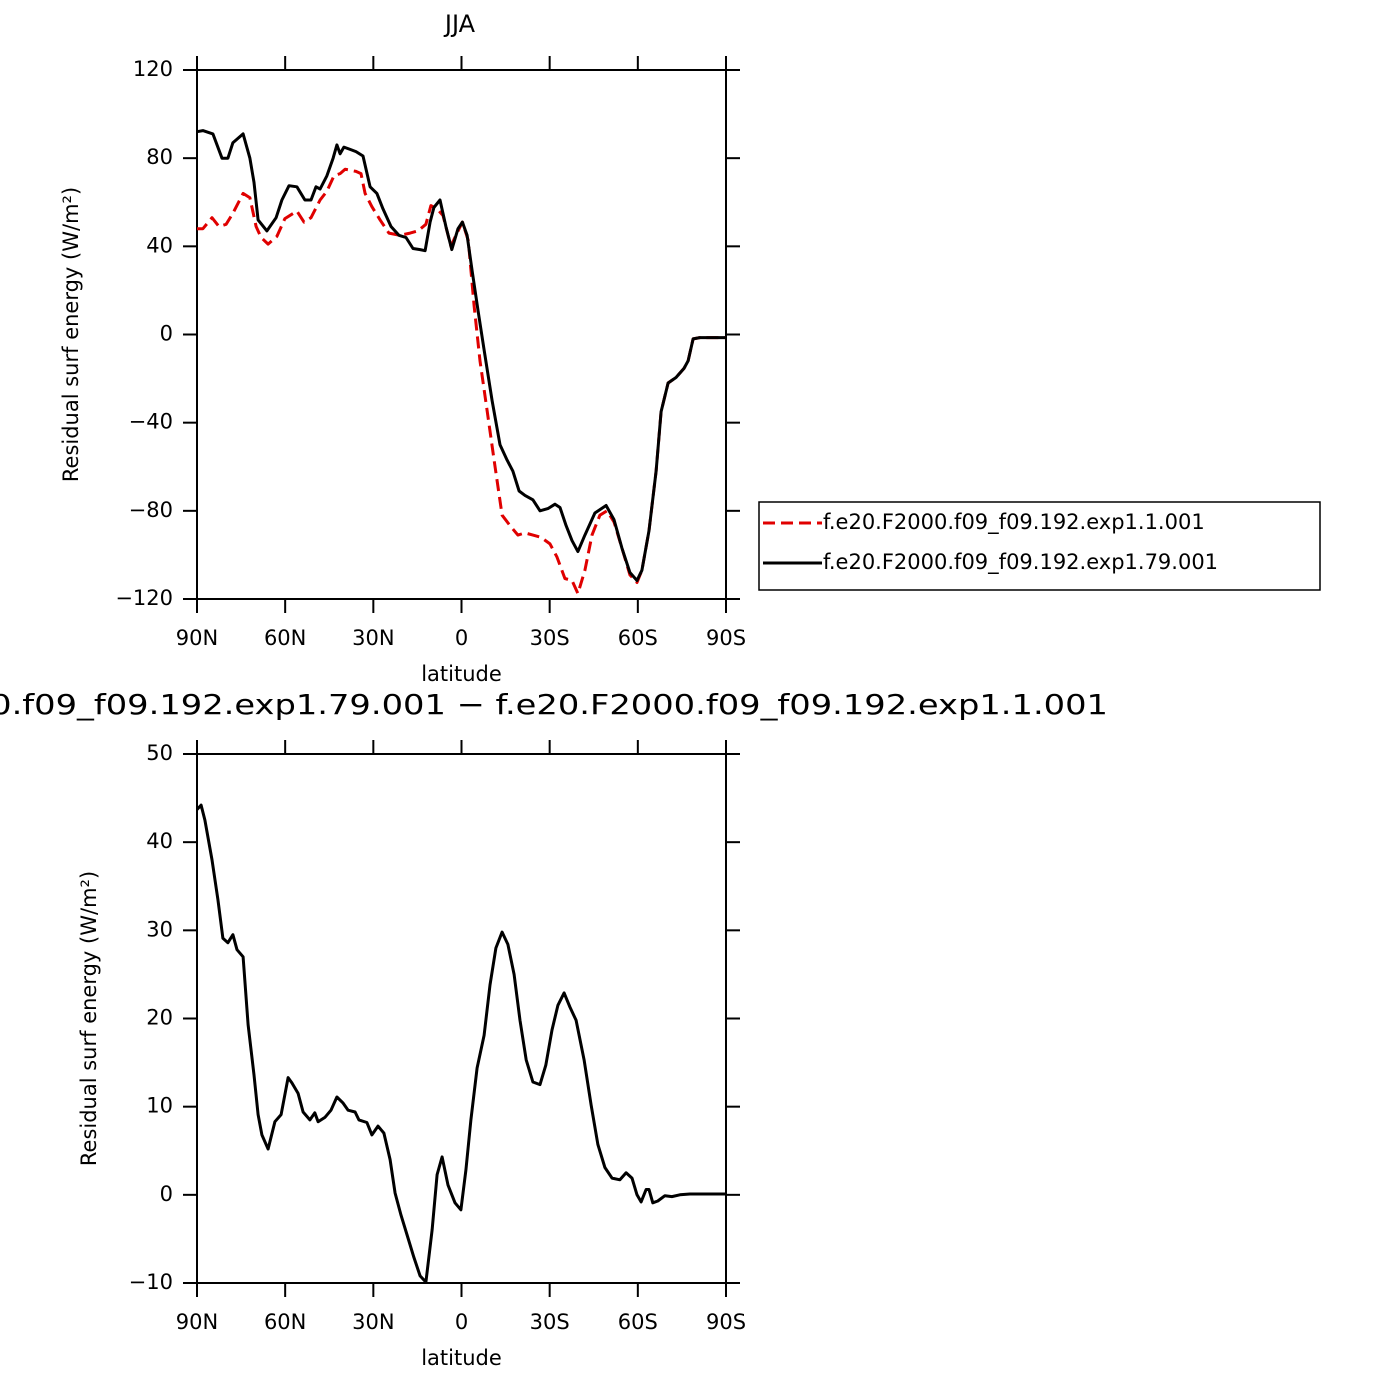 The width and height of the screenshot is (1380, 1380). I want to click on y-tick-label: 80, so click(159, 157).